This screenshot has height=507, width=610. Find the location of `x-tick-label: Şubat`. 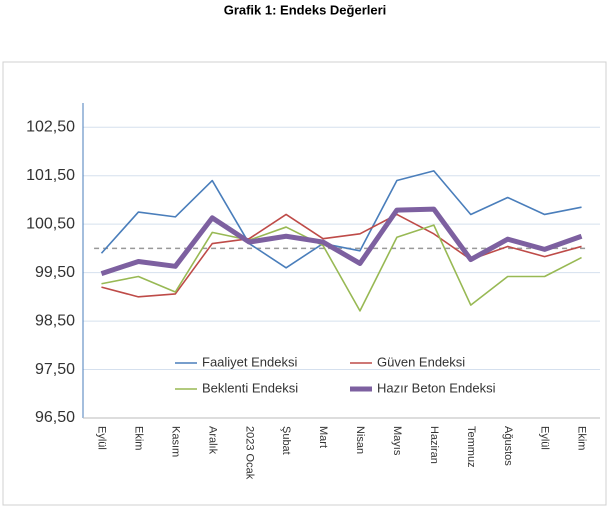

x-tick-label: Şubat is located at coordinates (286, 440).